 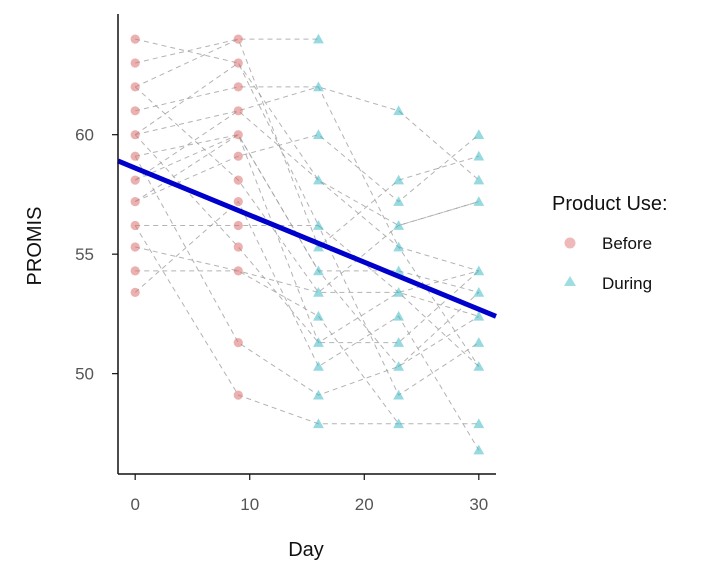 I want to click on legend-before-label: Before, so click(x=627, y=243).